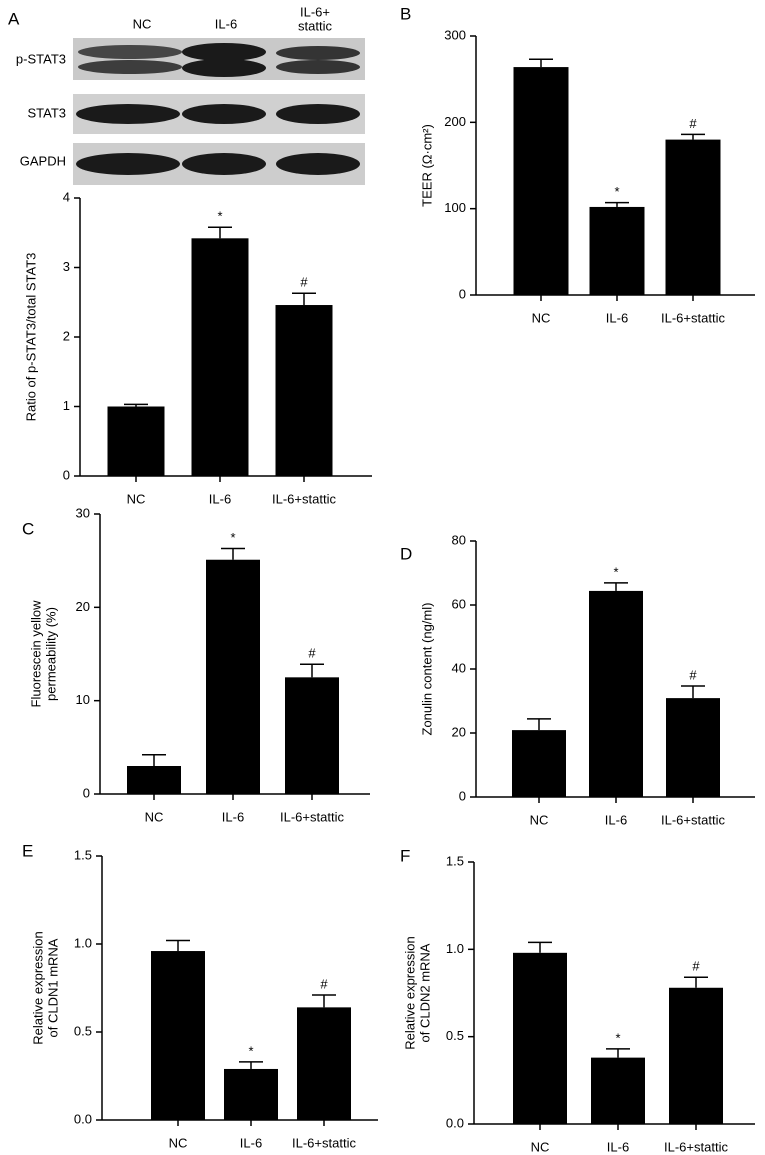 The height and width of the screenshot is (1155, 765). Describe the element at coordinates (426, 165) in the screenshot. I see `y-axis-label: TEER (Ω·cm²)` at that location.